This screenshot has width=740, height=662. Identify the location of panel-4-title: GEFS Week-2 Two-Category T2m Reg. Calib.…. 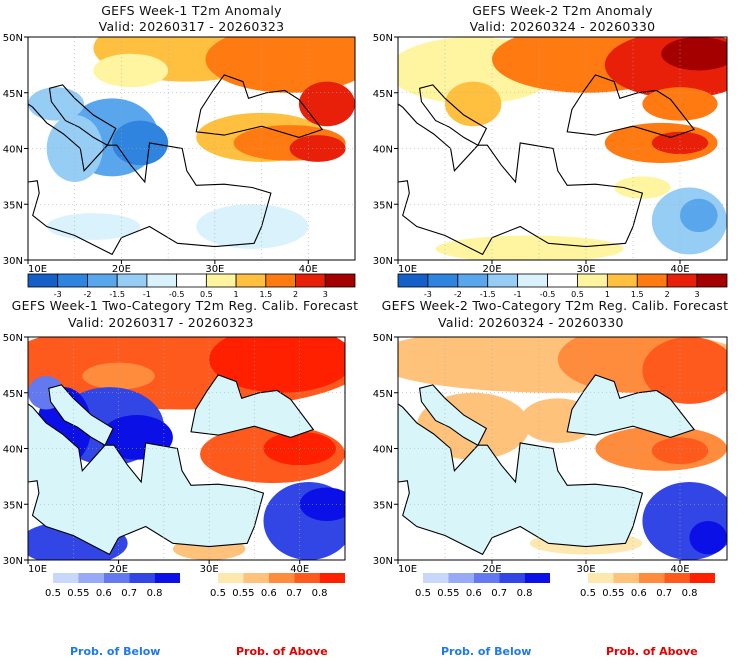
(555, 305).